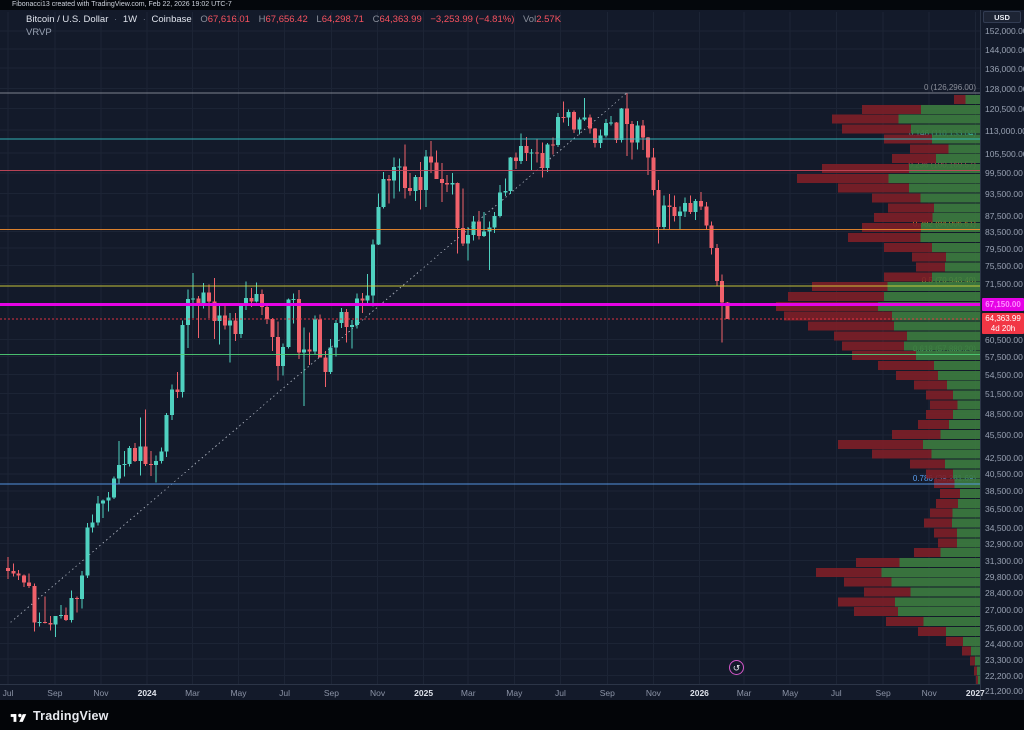  What do you see at coordinates (1004, 173) in the screenshot?
I see `price-axis-label: 99,500.00` at bounding box center [1004, 173].